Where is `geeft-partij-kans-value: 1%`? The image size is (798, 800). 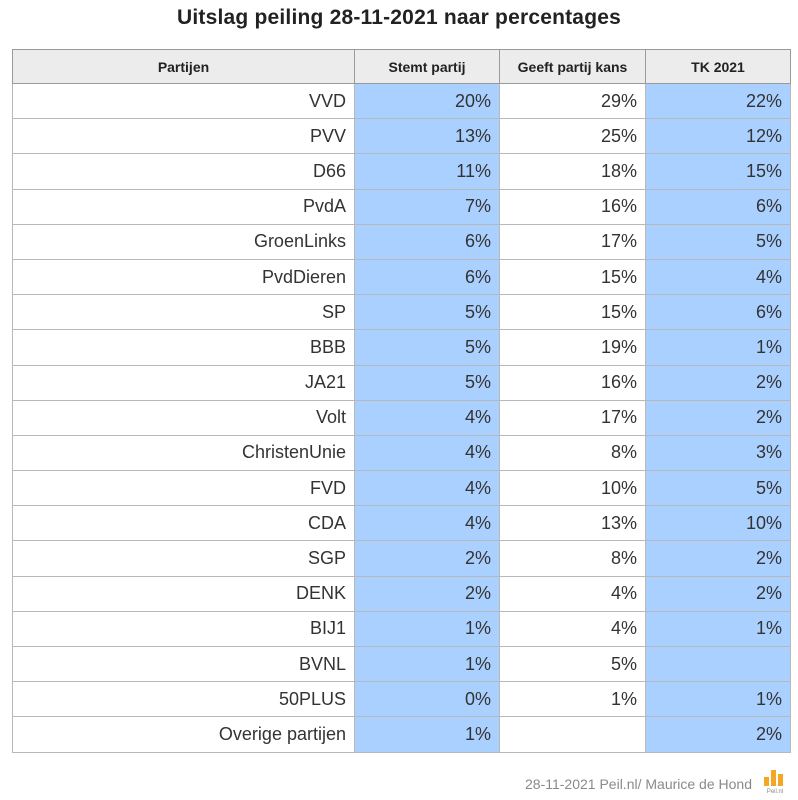 geeft-partij-kans-value: 1% is located at coordinates (572, 699).